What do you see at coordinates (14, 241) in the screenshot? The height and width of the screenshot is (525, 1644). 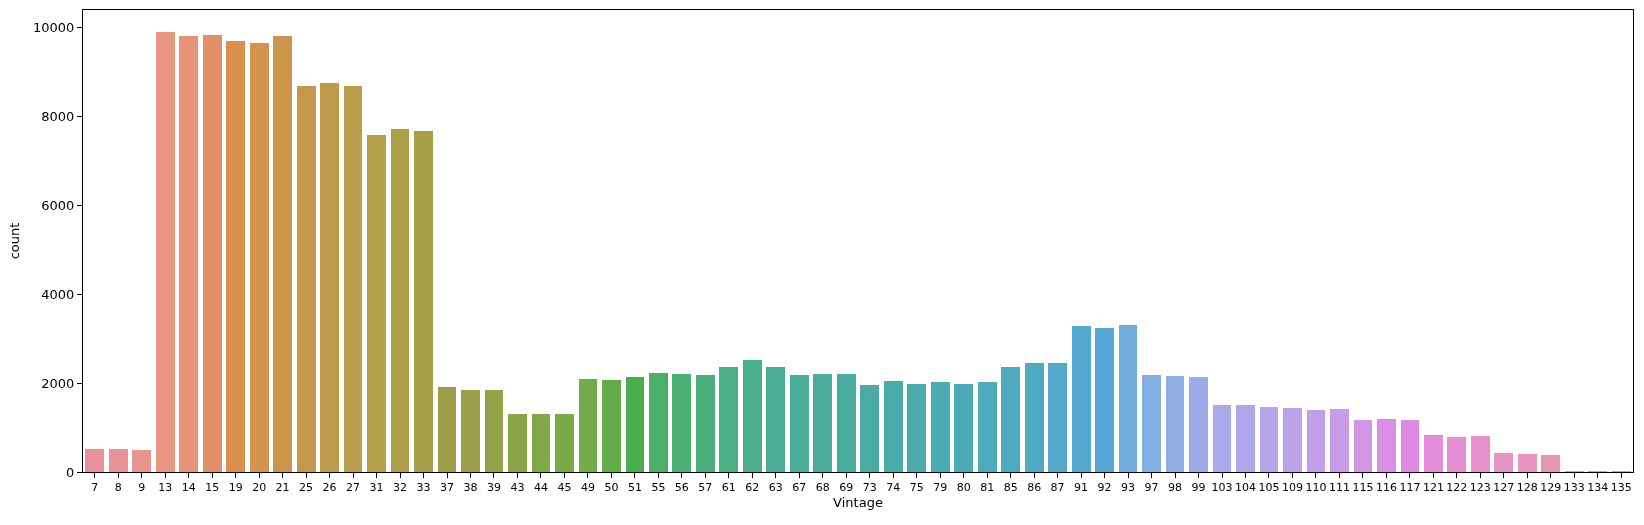 I see `y-axis-title: count` at bounding box center [14, 241].